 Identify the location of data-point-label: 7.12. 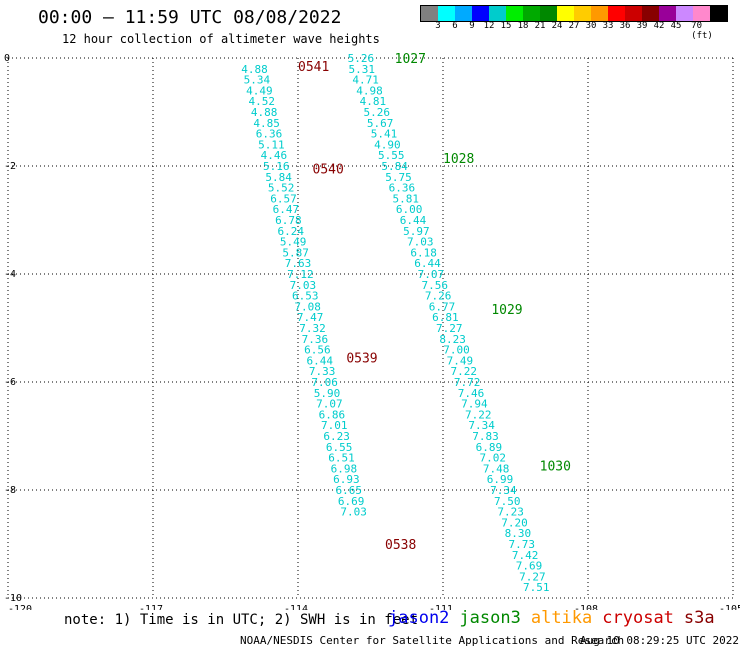
(300, 274).